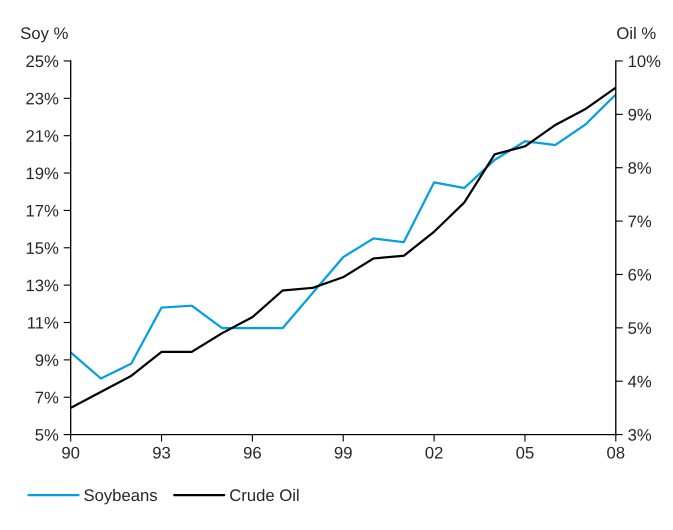 This screenshot has width=673, height=530. I want to click on y2-tick-label: 3%, so click(640, 435).